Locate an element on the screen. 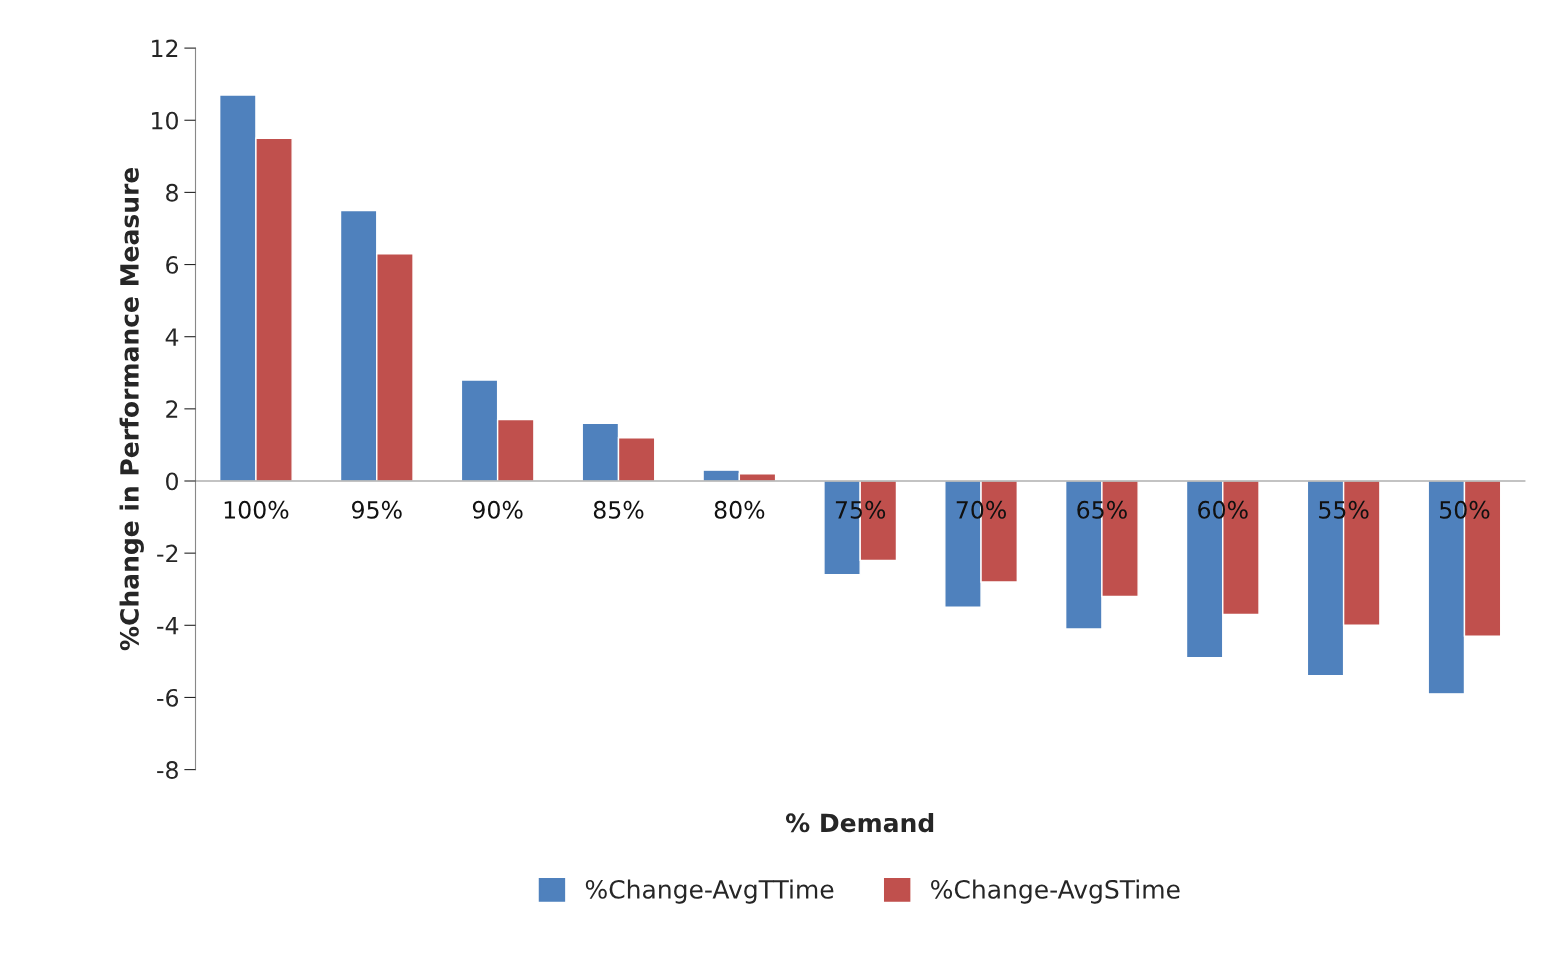 This screenshot has width=1564, height=962. y-tick-label: 8 is located at coordinates (172, 192).